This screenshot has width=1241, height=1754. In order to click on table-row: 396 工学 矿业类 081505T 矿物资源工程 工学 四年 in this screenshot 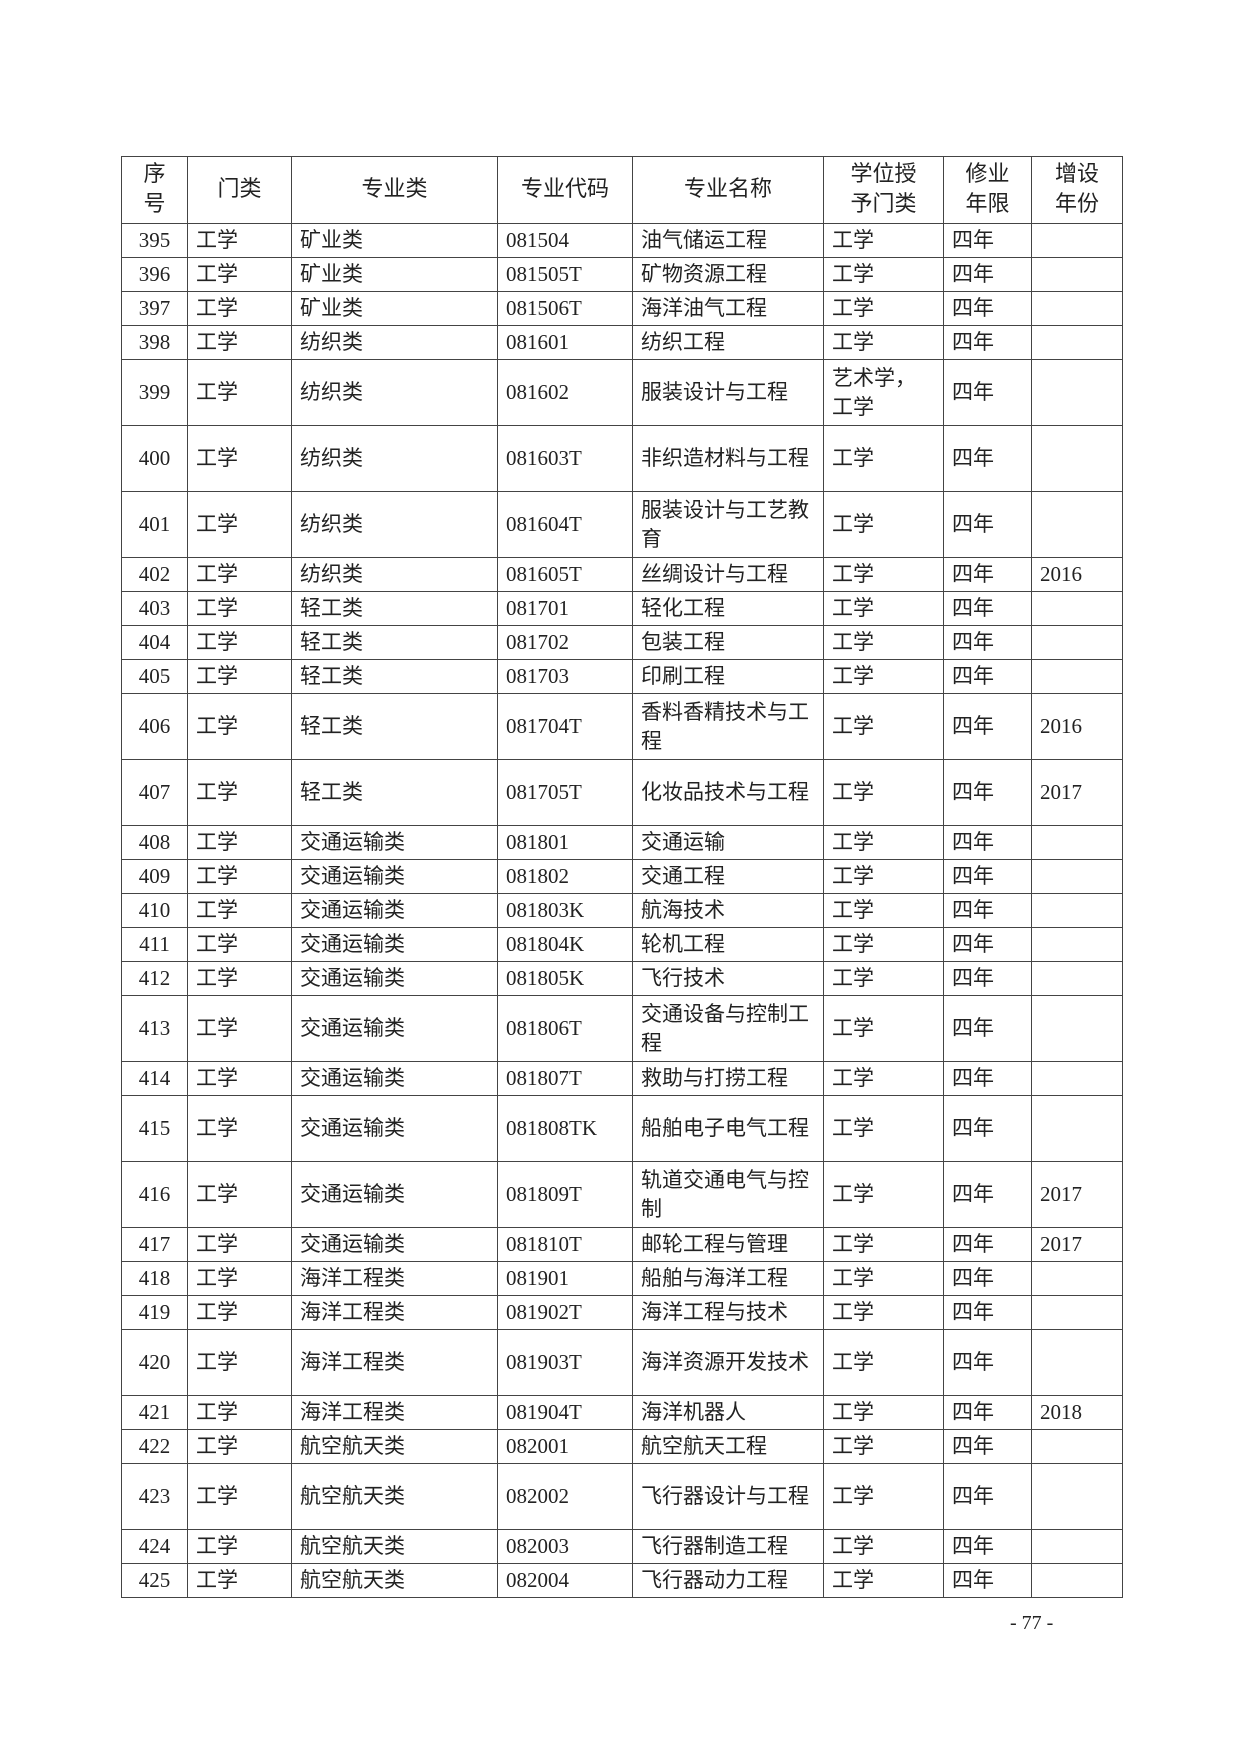, I will do `click(622, 274)`.